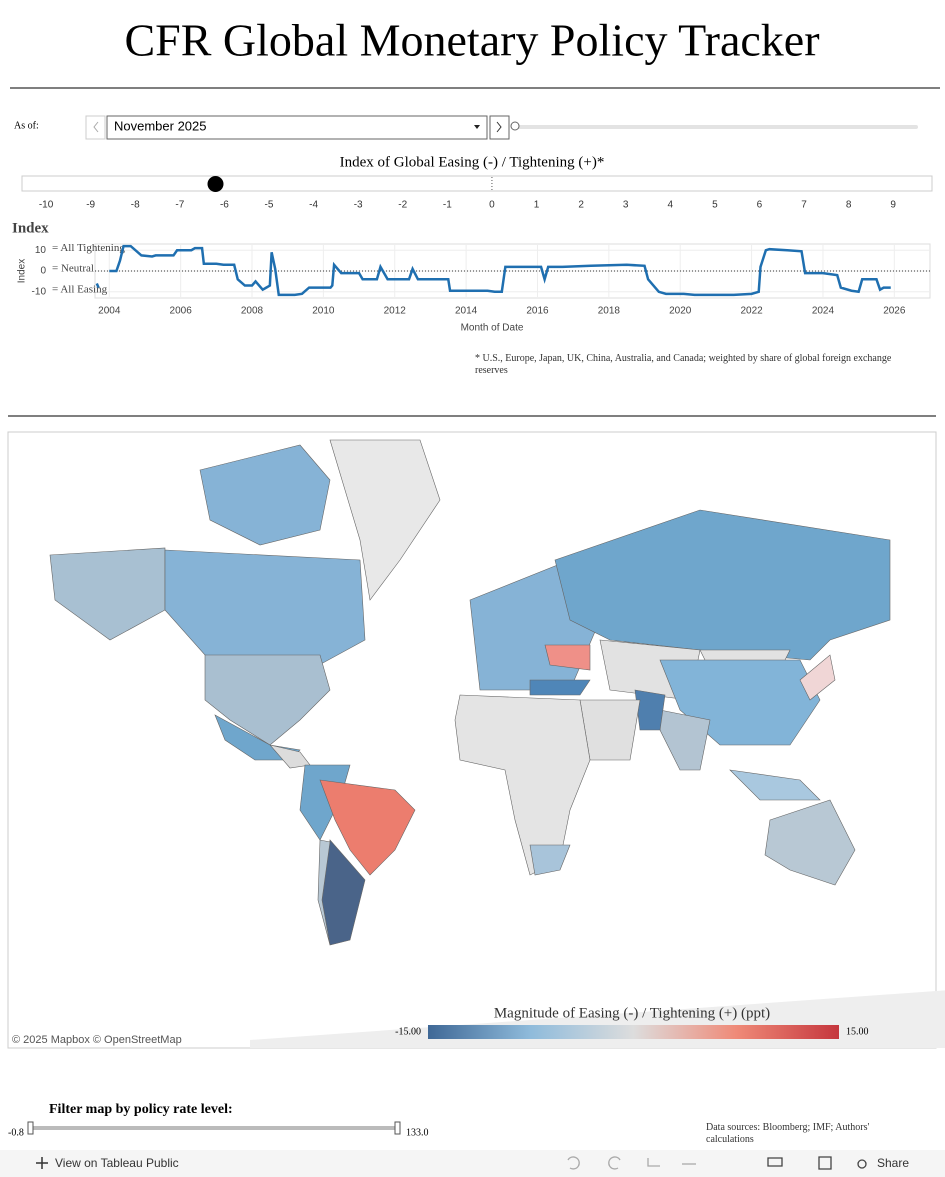 Image resolution: width=945 pixels, height=1177 pixels. I want to click on y-annotation: = All Tightening, so click(88, 248).